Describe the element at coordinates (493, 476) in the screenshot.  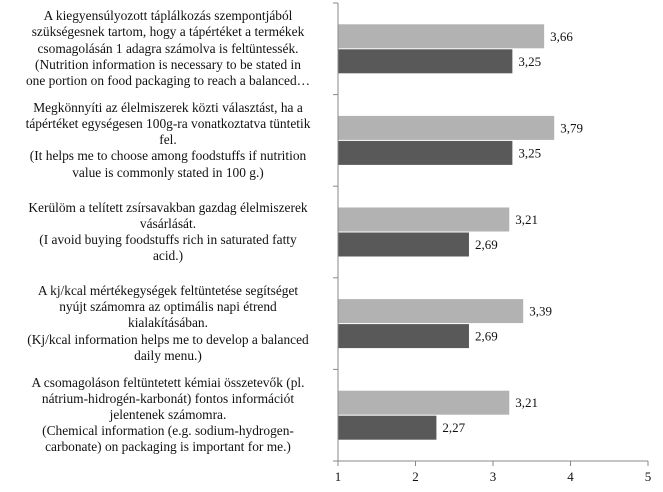
I see `x-tick-label-3: 3` at that location.